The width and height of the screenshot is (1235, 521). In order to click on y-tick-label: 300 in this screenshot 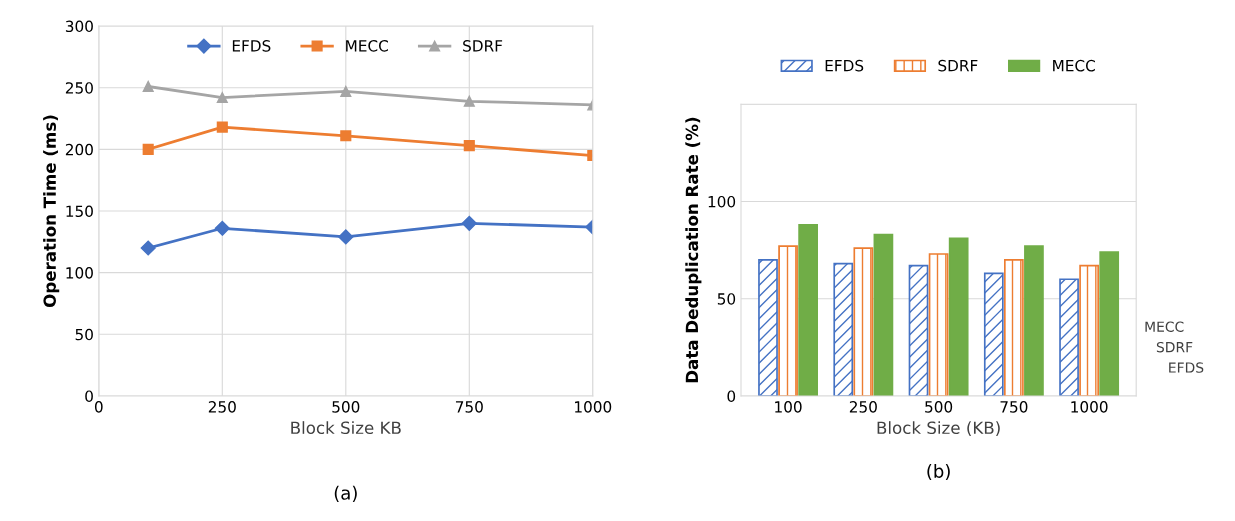, I will do `click(79, 26)`.